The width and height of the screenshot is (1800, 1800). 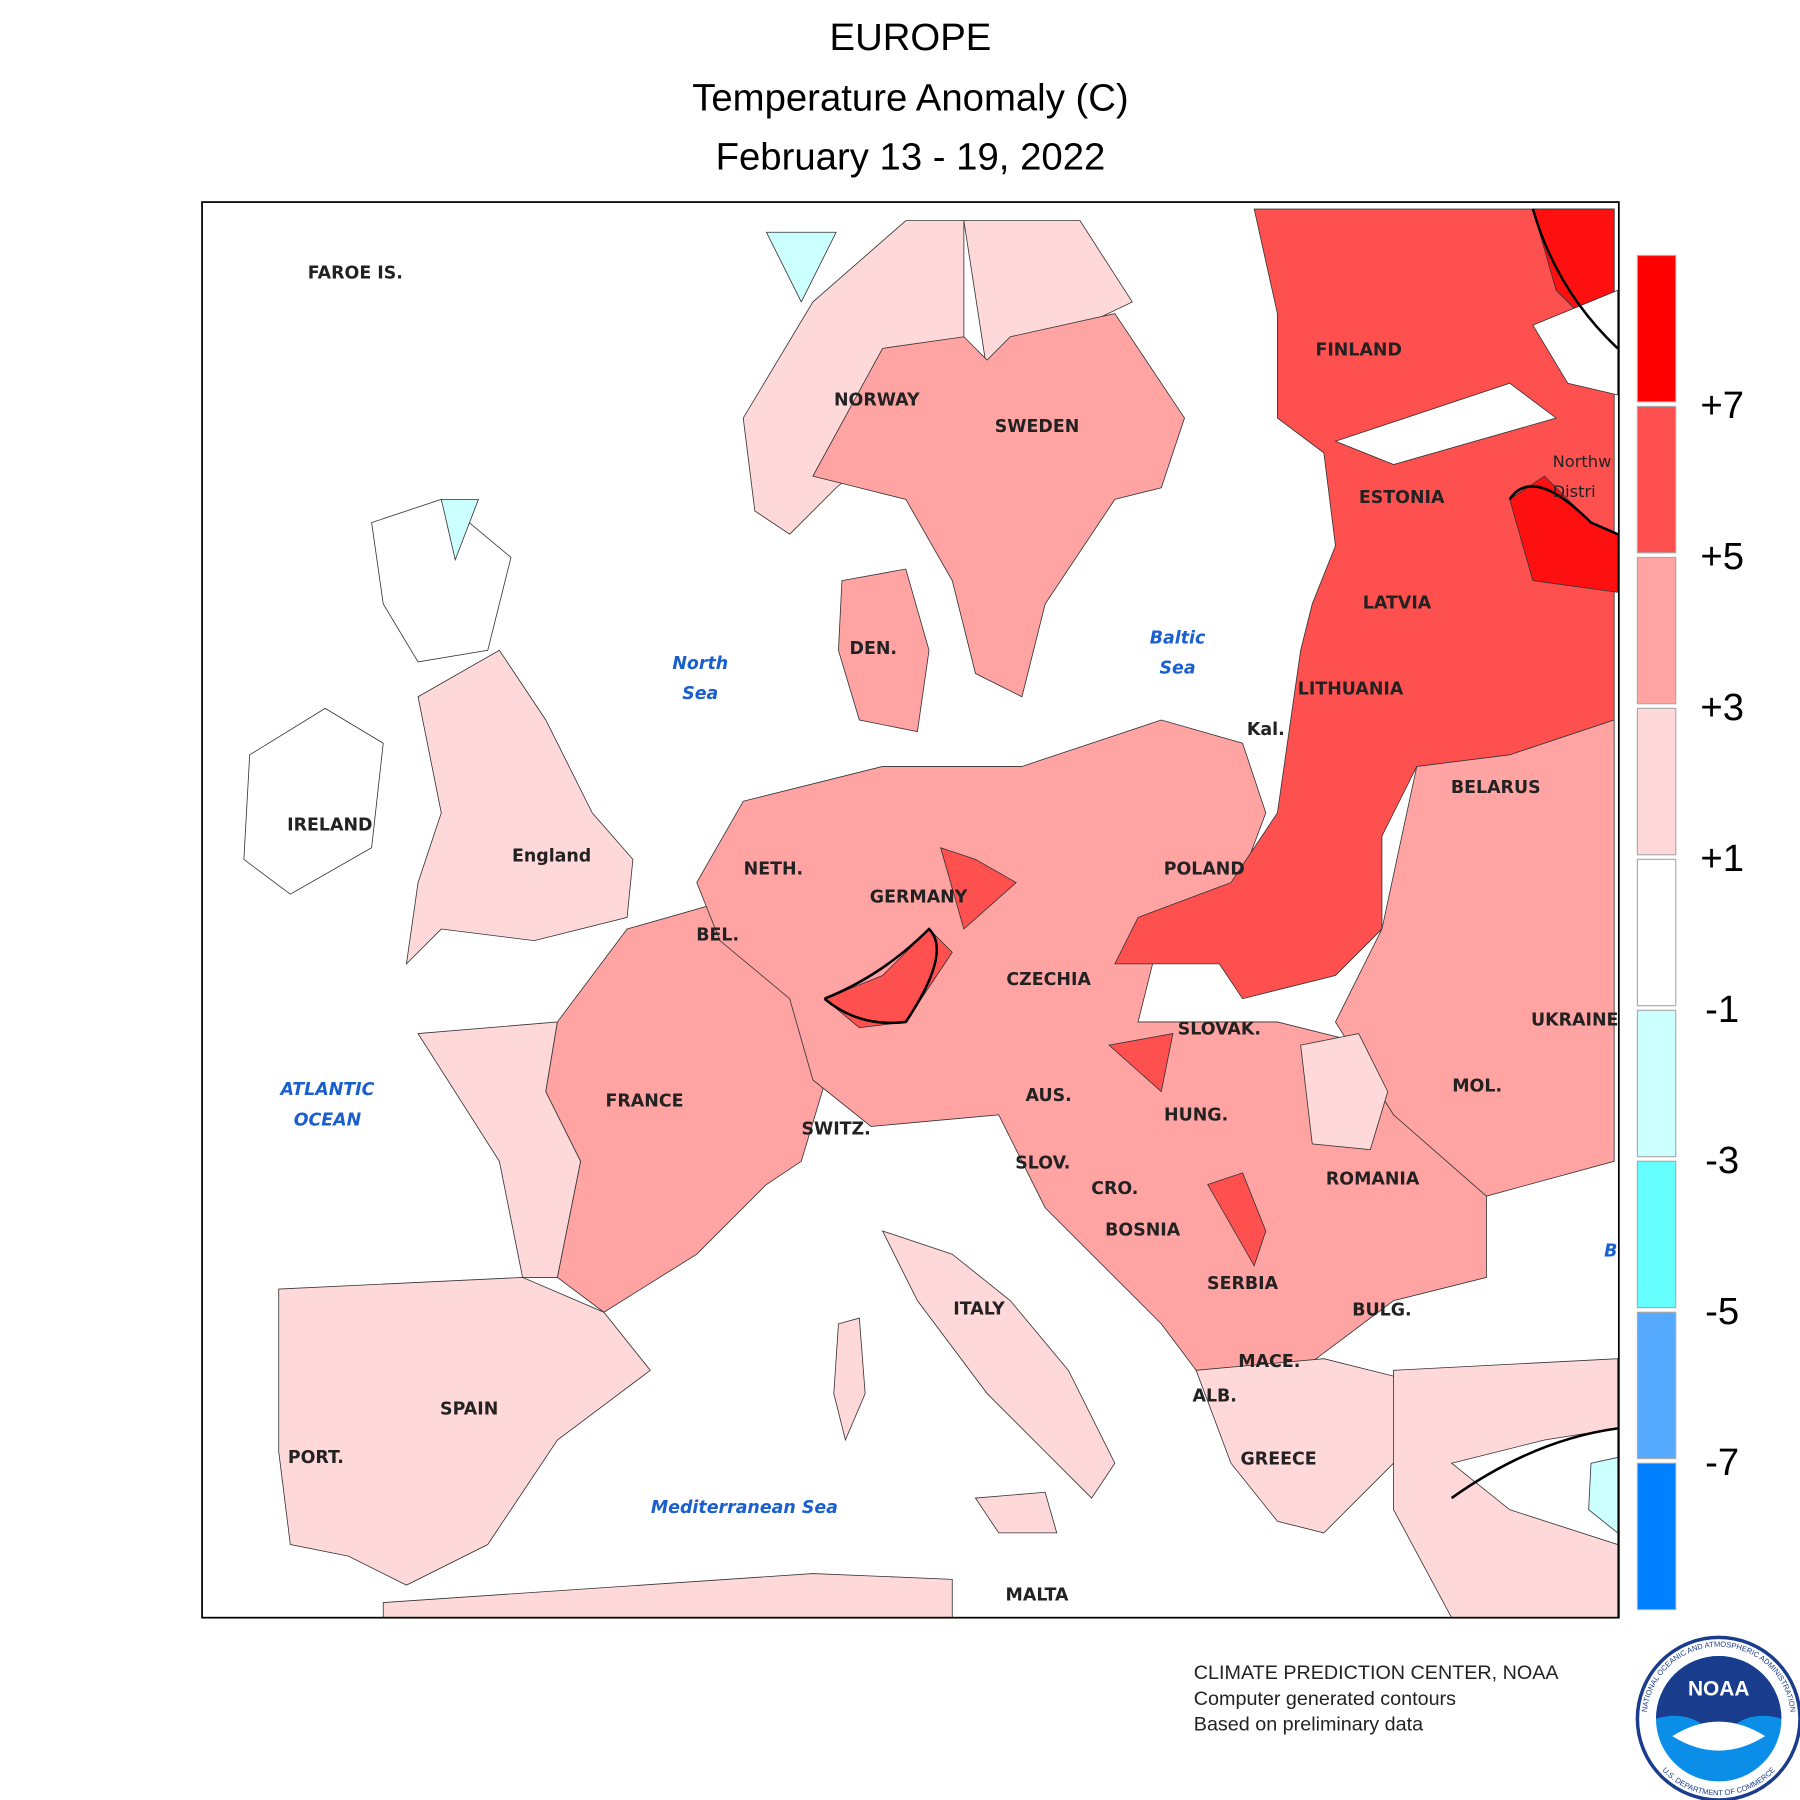 I want to click on subtitle: Temperature Anomaly (C), so click(x=910, y=97).